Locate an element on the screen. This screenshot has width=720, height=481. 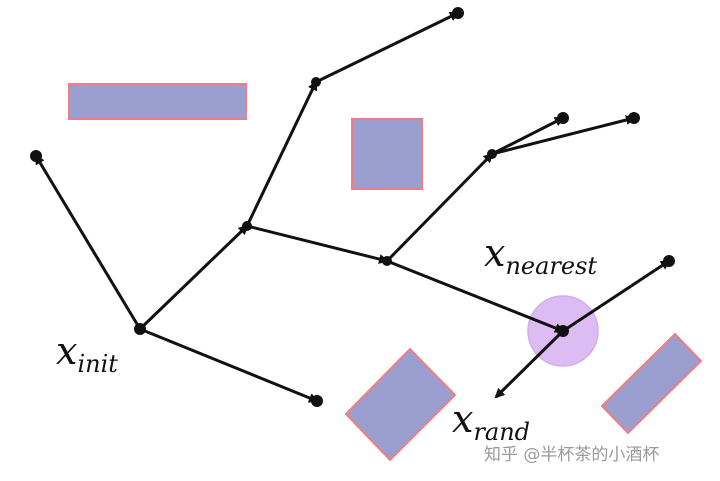
node-fork-a is located at coordinates (563, 118).